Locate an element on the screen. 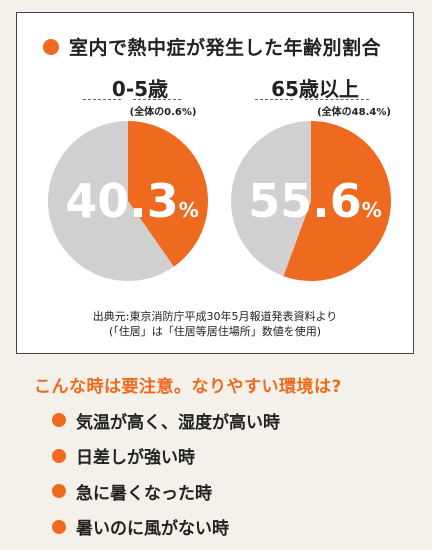  chart-1-title: 65歳以上 is located at coordinates (315, 89).